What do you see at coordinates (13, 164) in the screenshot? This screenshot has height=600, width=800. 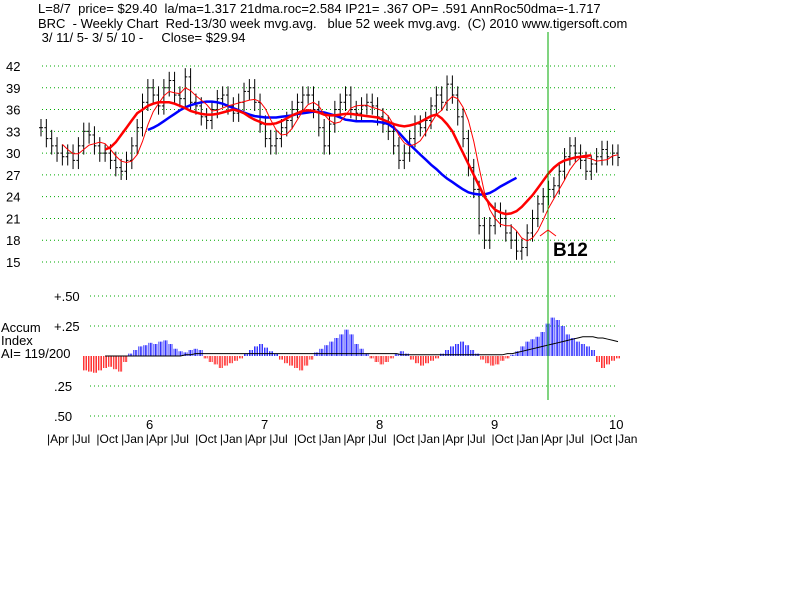 I see `price-y-ticks: 42 39 36 33 30 27 24 21 18 15` at bounding box center [13, 164].